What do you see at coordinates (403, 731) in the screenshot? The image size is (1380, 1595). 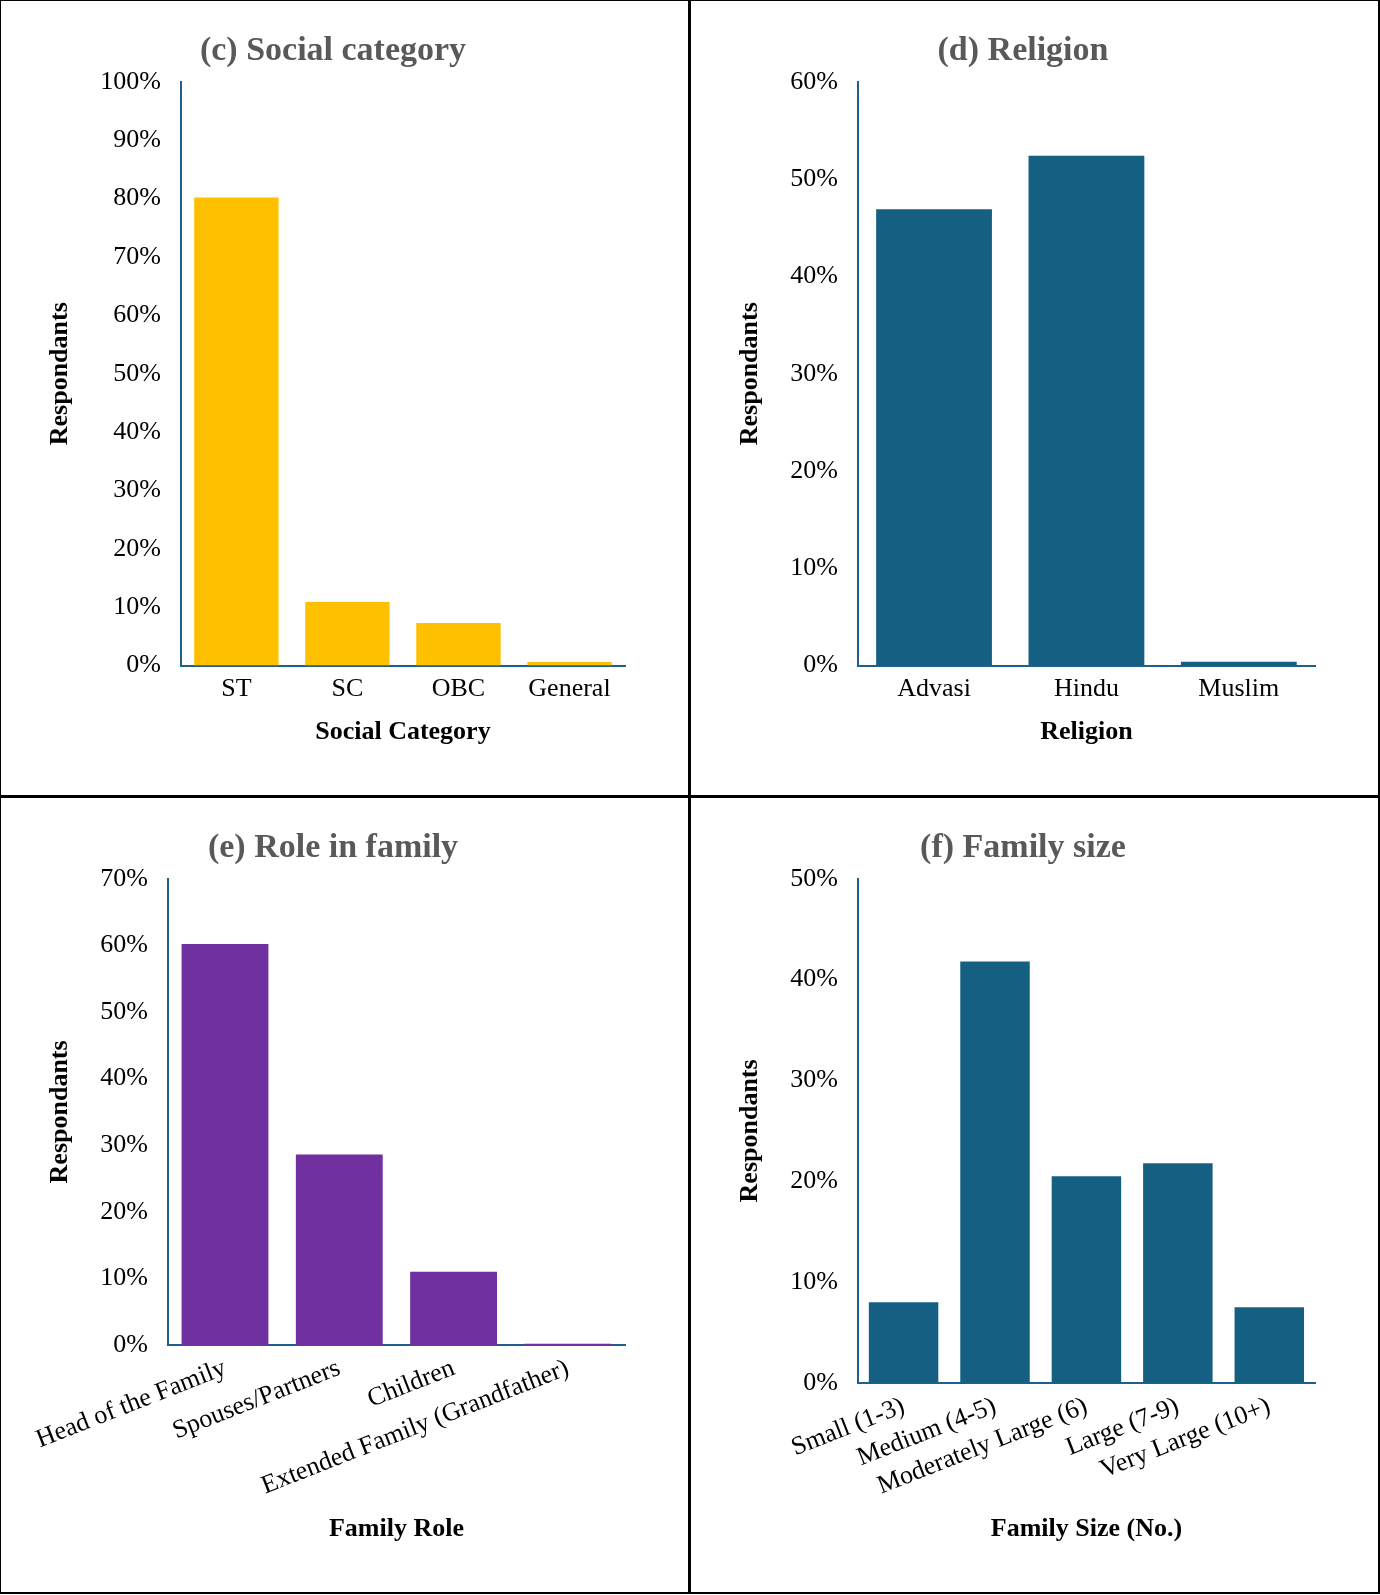 I see `x-axis-title: Social Category` at bounding box center [403, 731].